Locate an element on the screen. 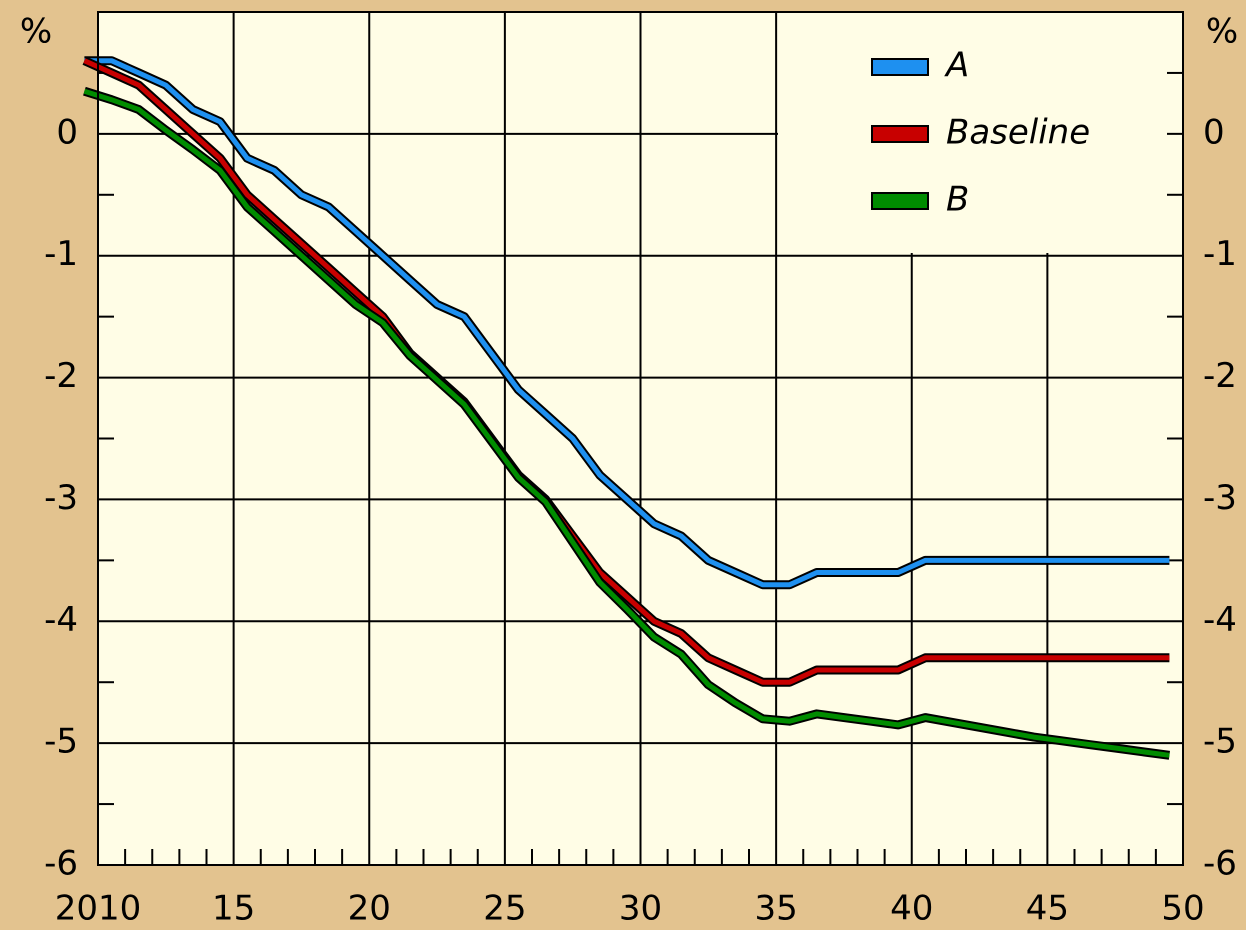  y-tick-label-left: -5 is located at coordinates (61, 742).